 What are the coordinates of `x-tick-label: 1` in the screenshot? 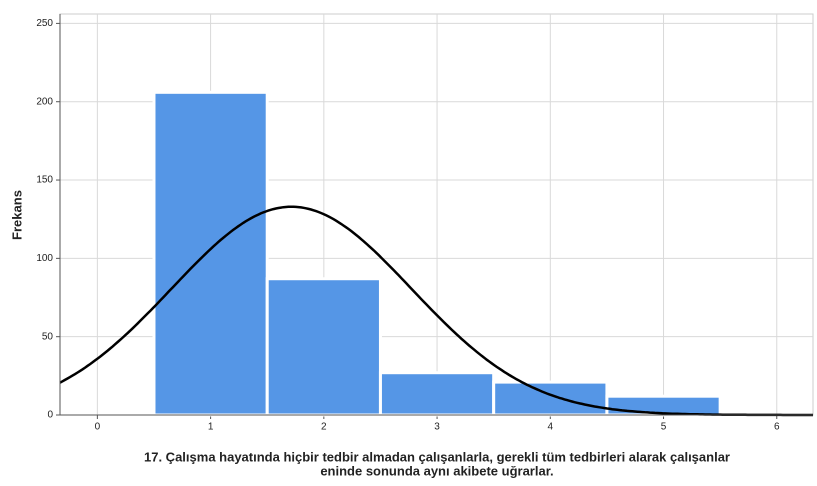 It's located at (211, 427).